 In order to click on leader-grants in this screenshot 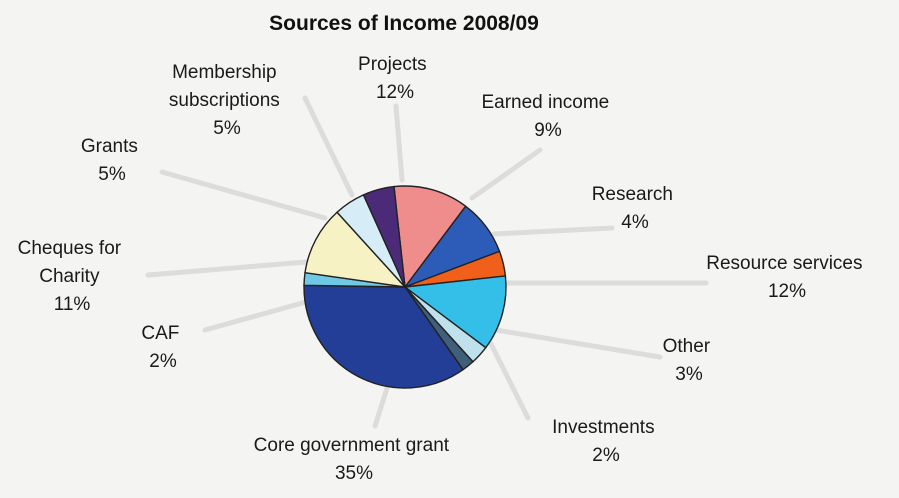, I will do `click(243, 195)`.